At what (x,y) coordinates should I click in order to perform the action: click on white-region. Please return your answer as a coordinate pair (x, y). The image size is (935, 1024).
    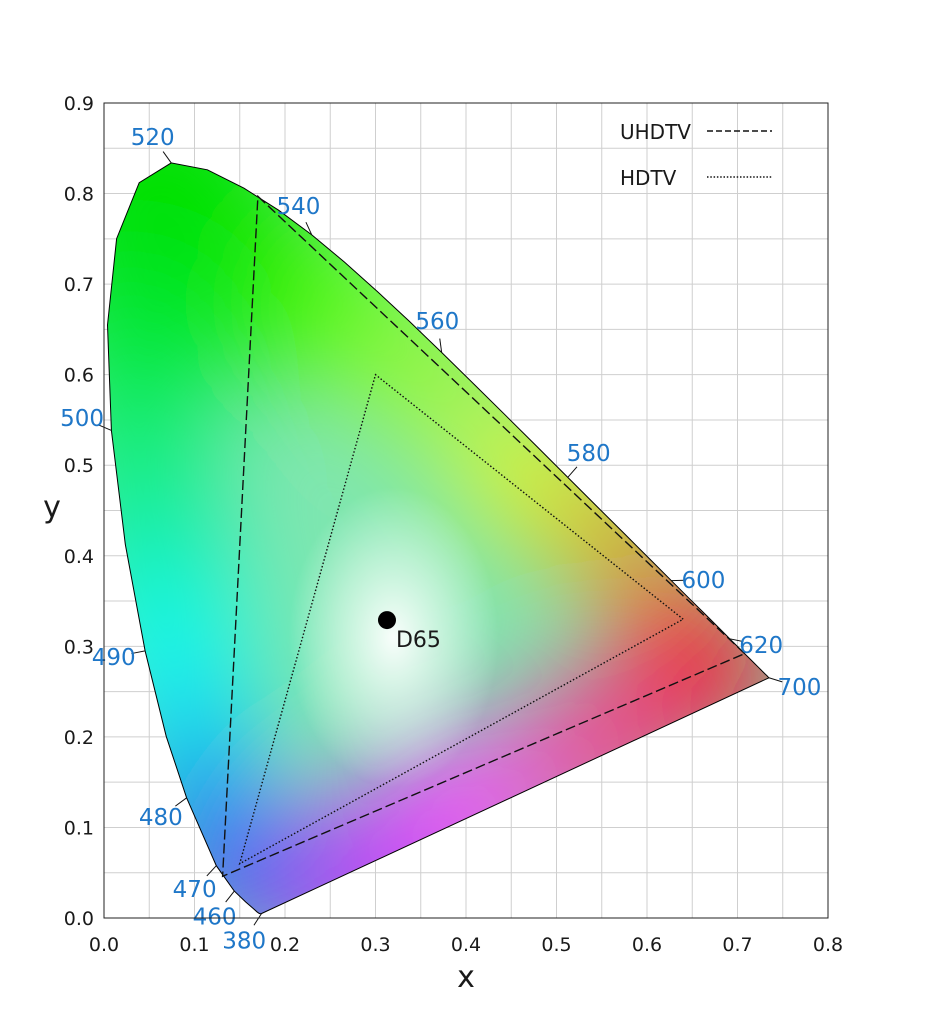
    Looking at the image, I should click on (393, 637).